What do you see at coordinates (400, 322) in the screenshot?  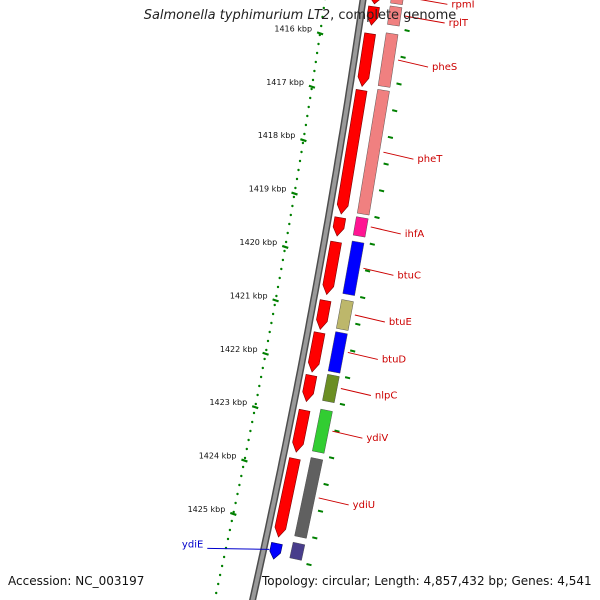 I see `gene-label-btuE: btuE` at bounding box center [400, 322].